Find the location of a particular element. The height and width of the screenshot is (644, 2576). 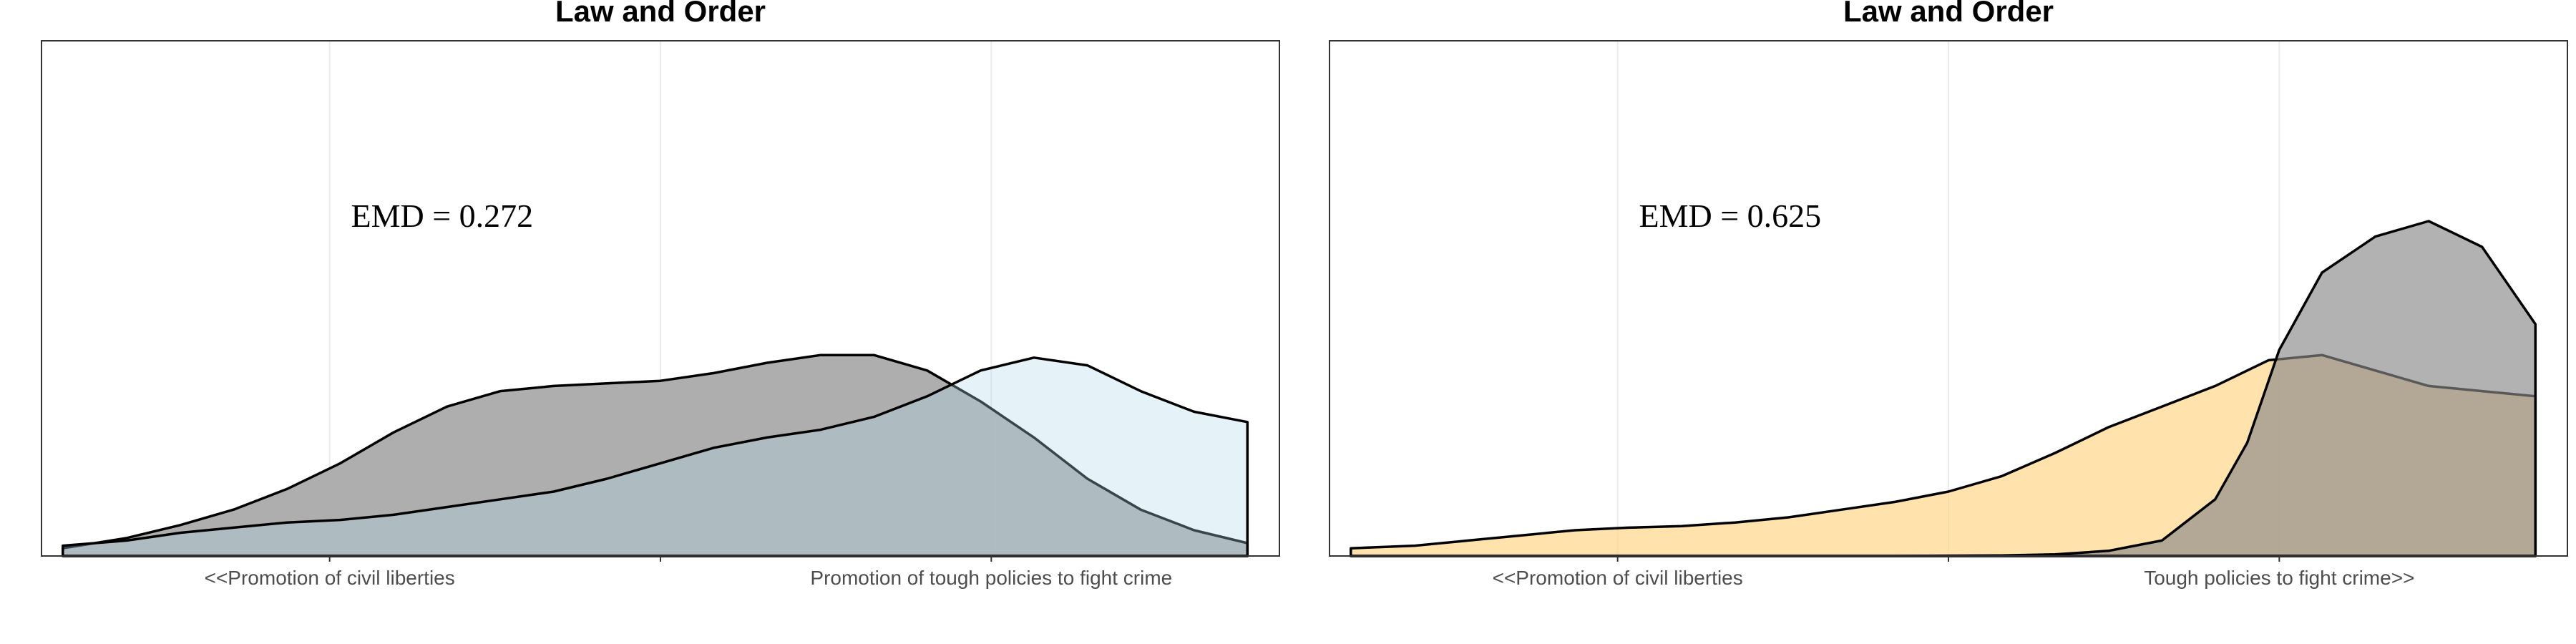

emd-annotation: EMD = 0.272 is located at coordinates (442, 215).